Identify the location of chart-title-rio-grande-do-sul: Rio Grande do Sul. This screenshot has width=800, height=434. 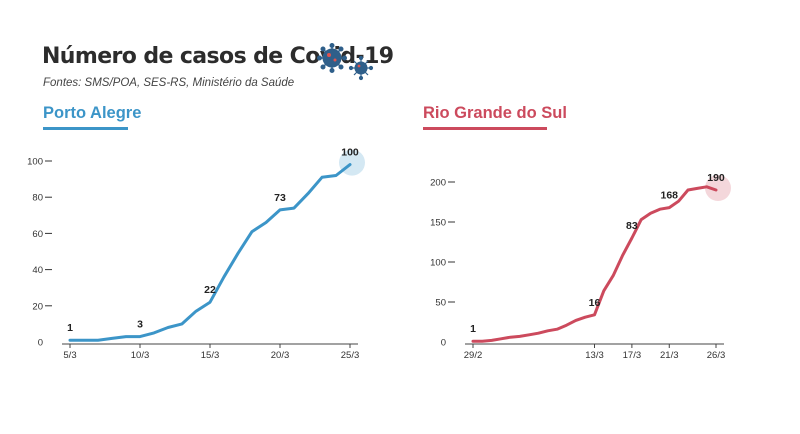
(495, 113).